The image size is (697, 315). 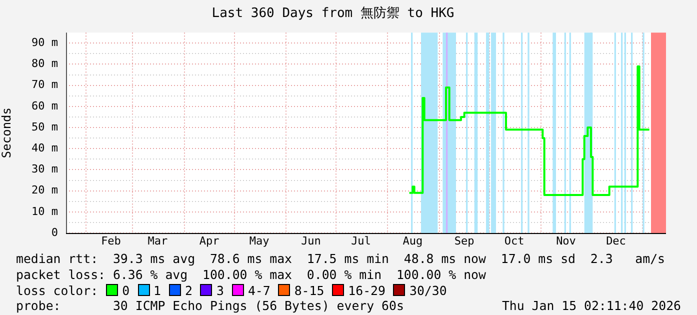 What do you see at coordinates (209, 241) in the screenshot?
I see `x-tick-label: Apr` at bounding box center [209, 241].